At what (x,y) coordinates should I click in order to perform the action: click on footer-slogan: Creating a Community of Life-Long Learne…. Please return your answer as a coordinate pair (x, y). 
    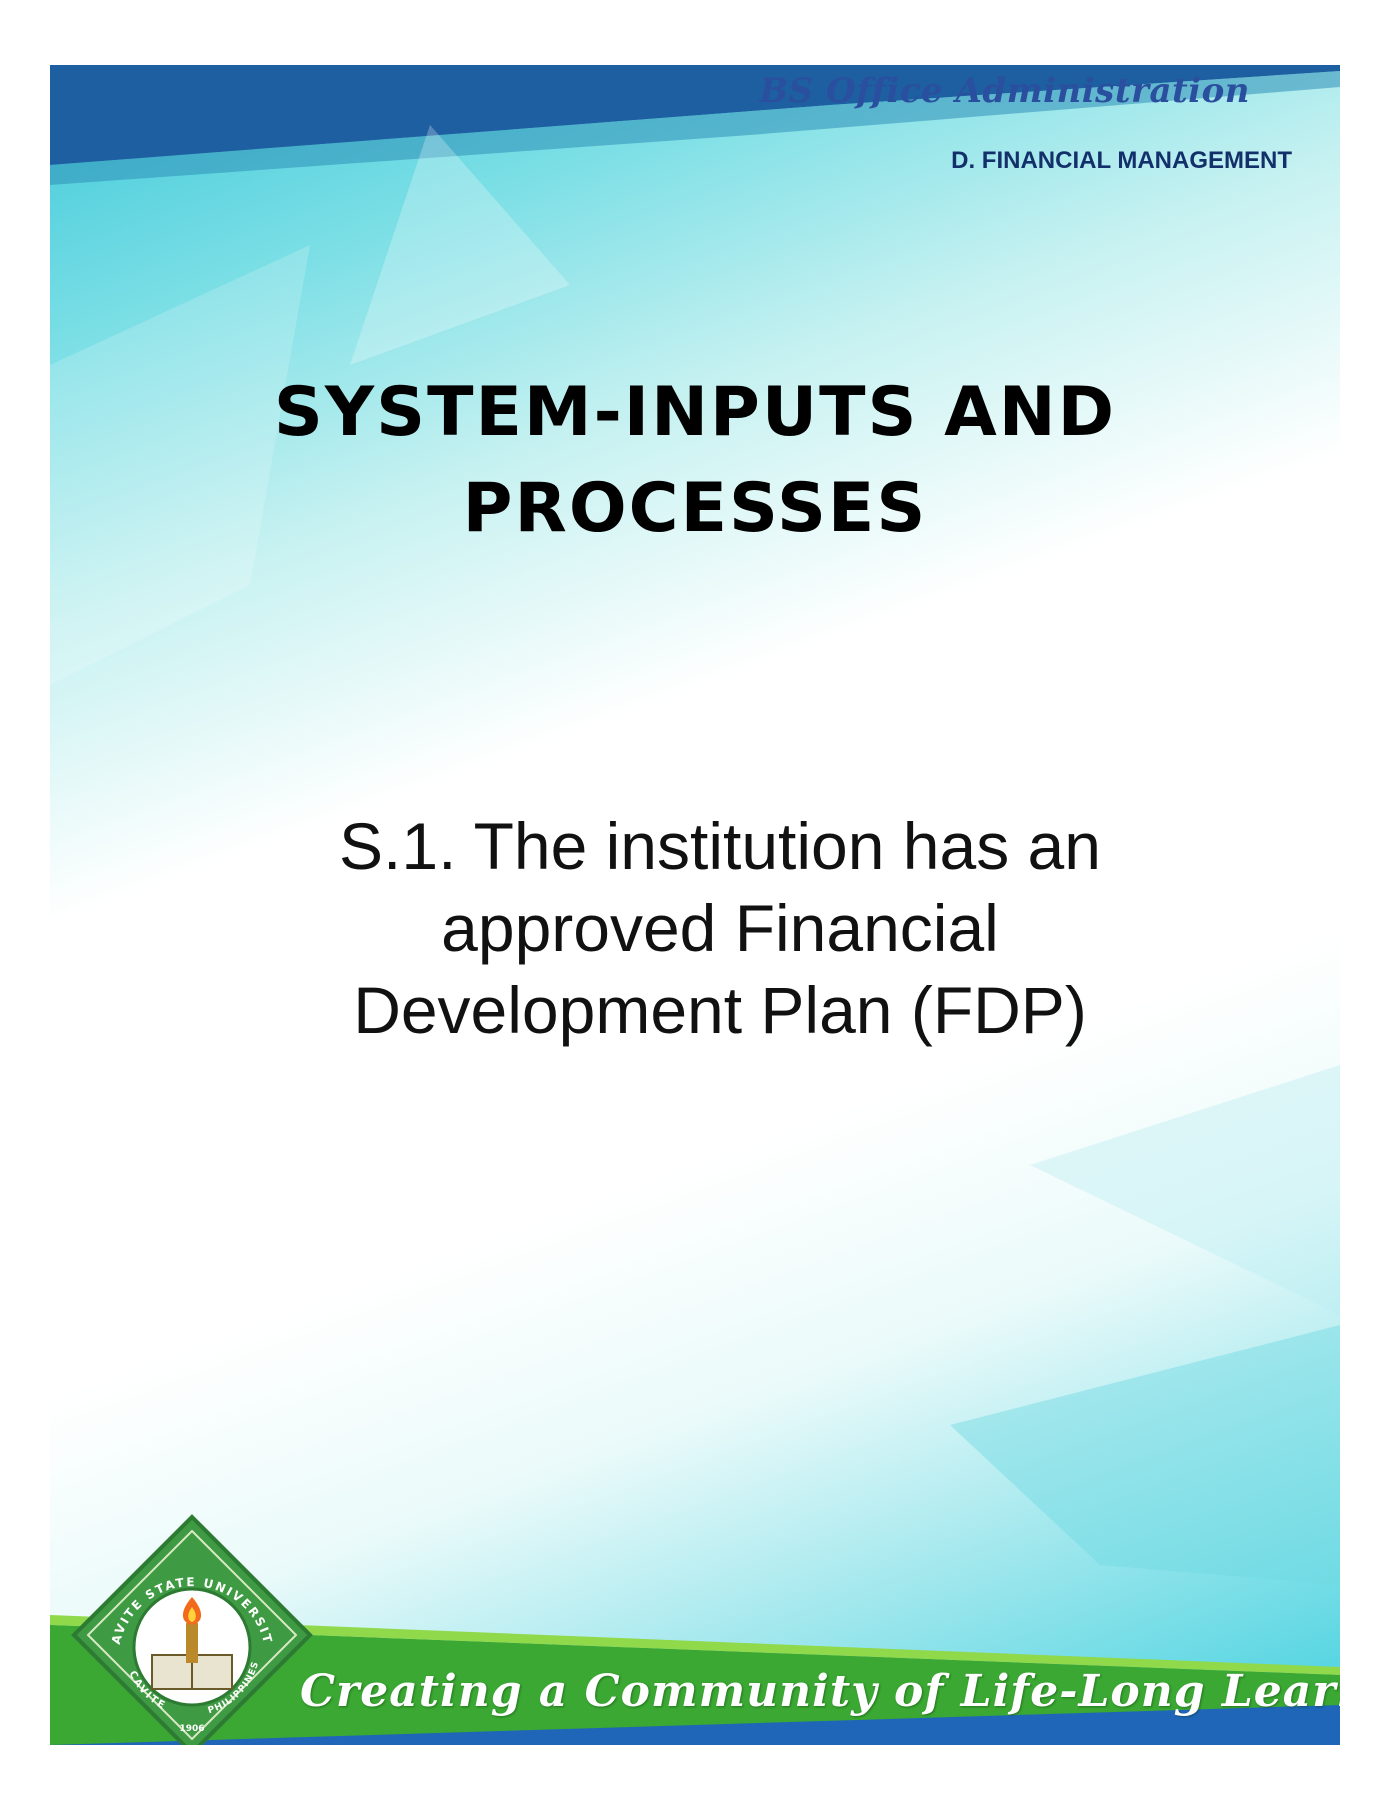
    Looking at the image, I should click on (820, 1691).